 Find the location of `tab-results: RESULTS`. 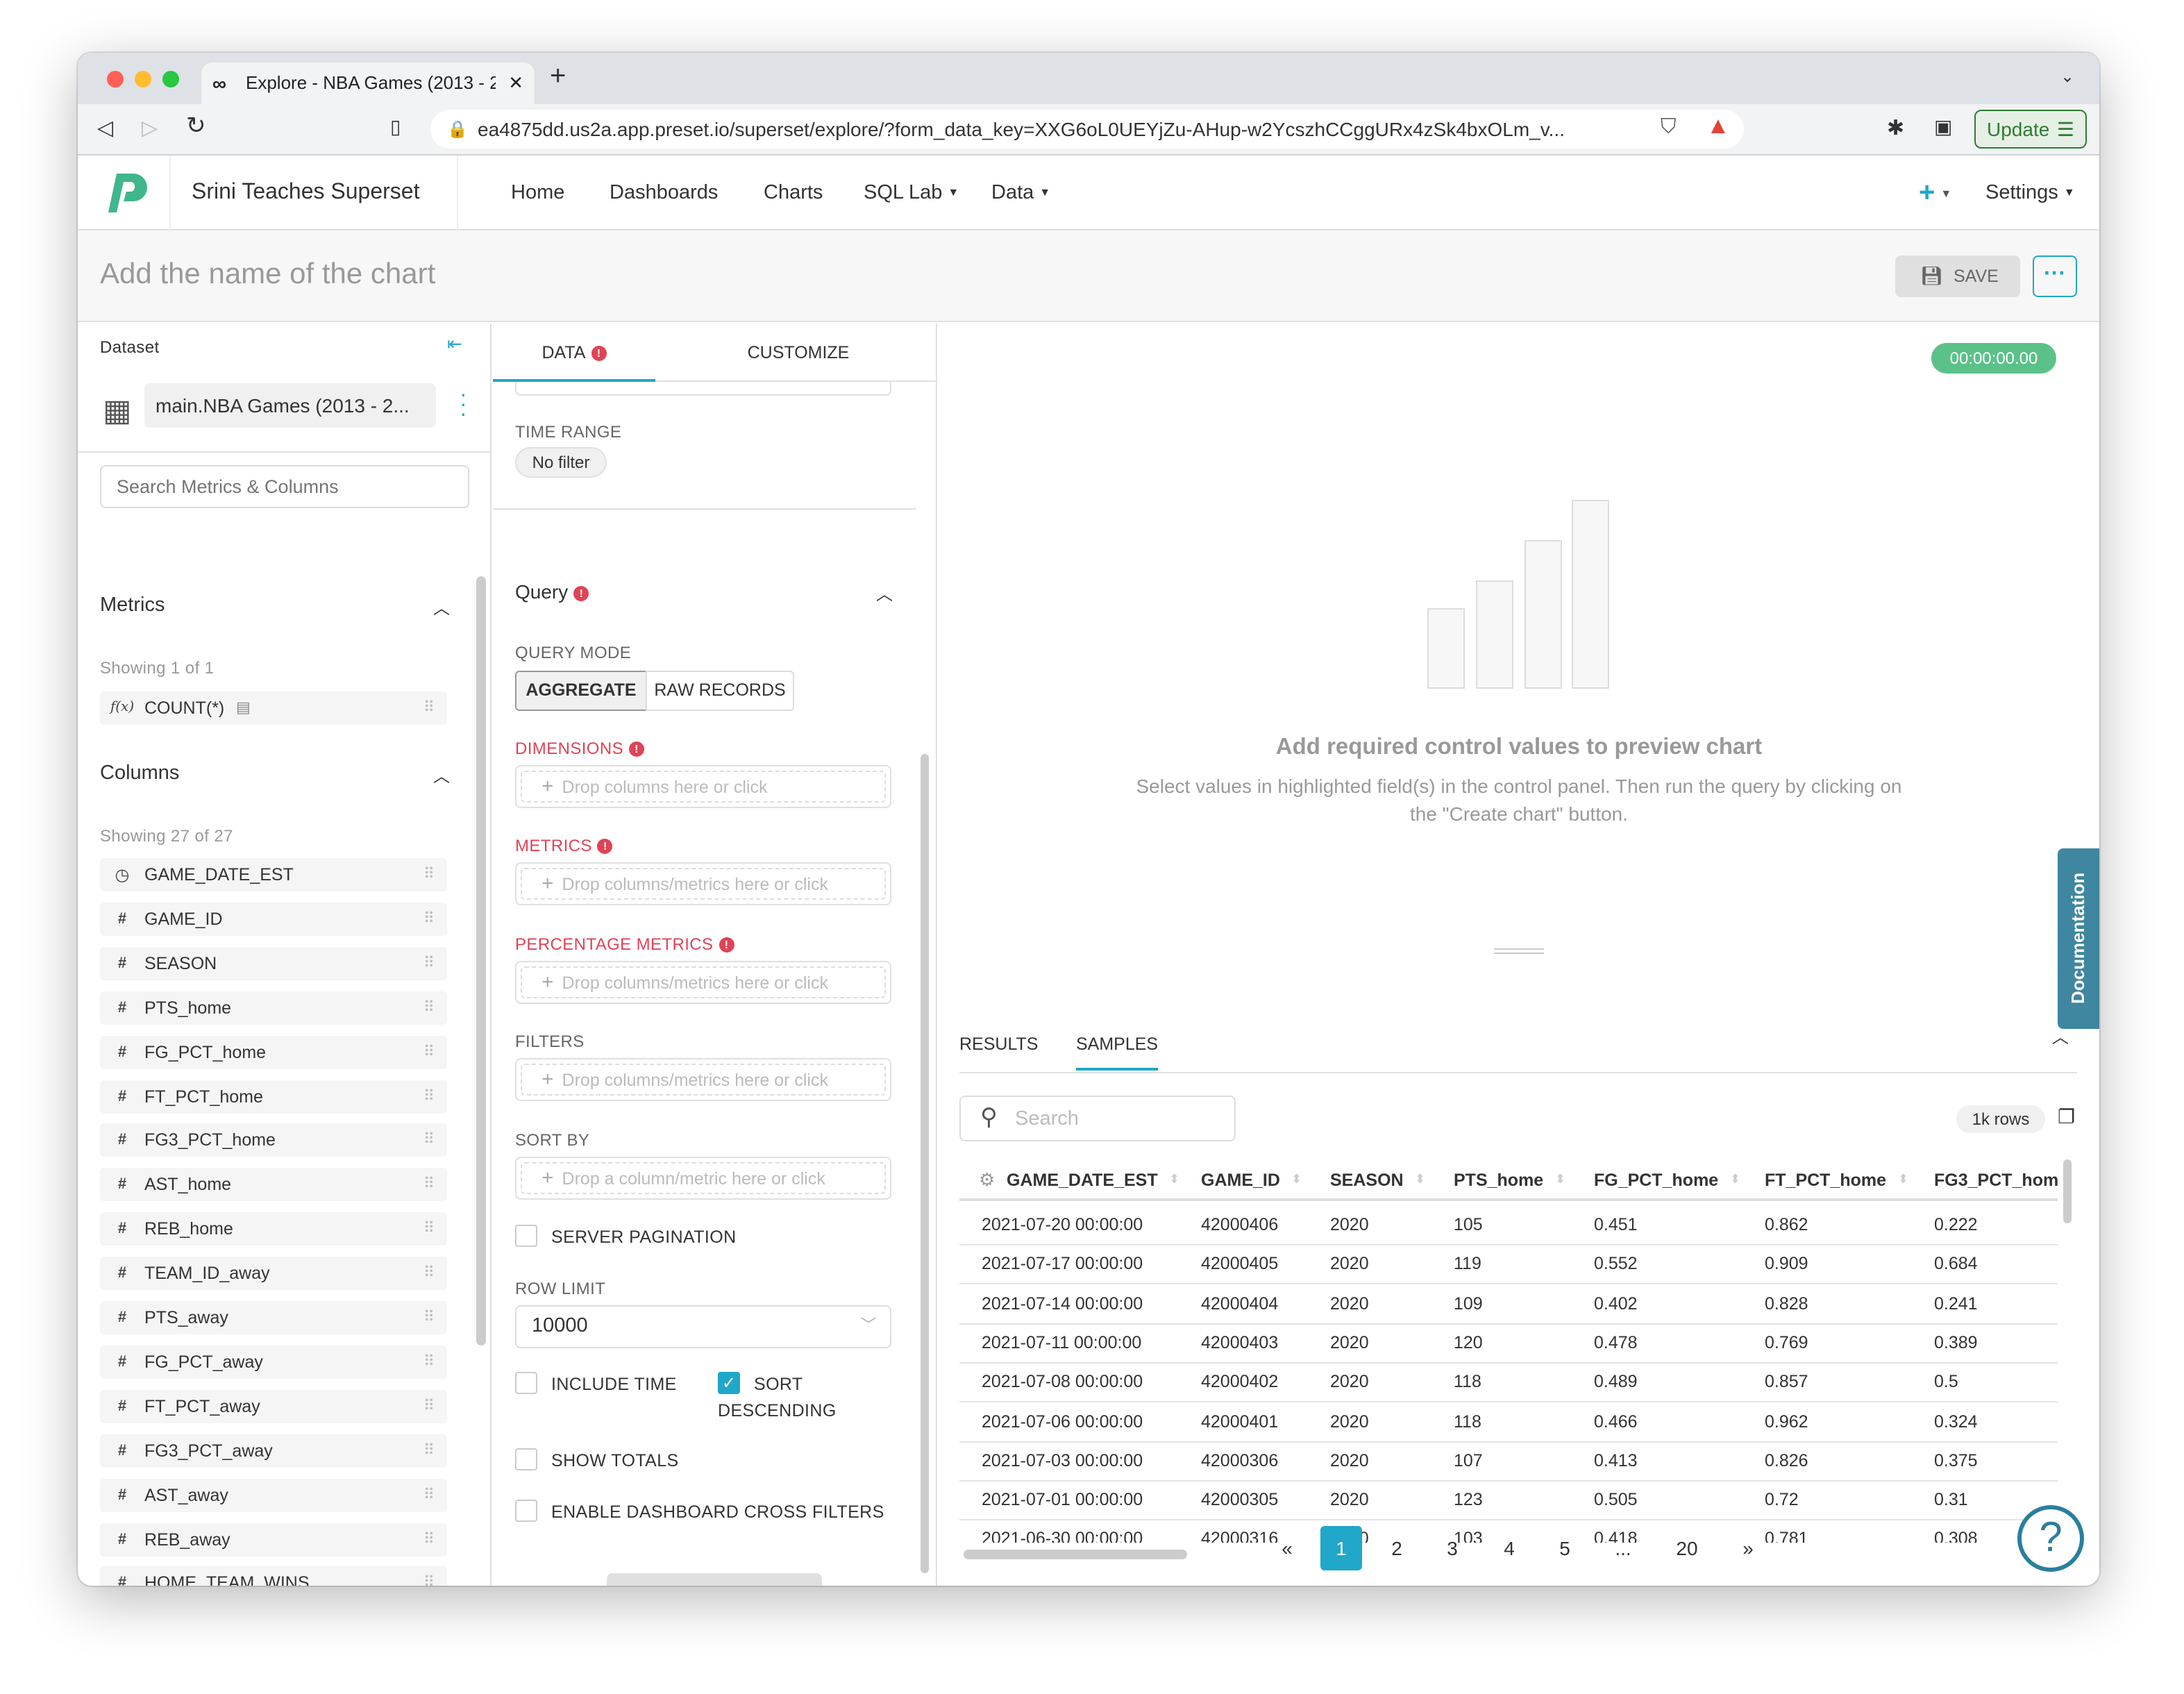

tab-results: RESULTS is located at coordinates (999, 1044).